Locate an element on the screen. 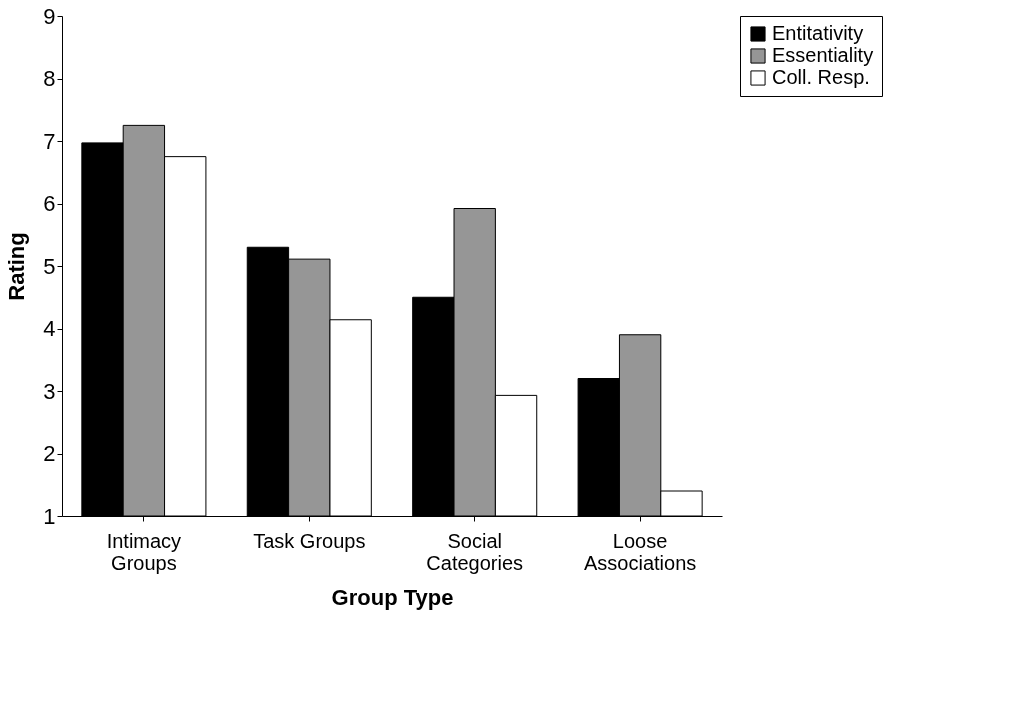  x-axis-title: Group Type is located at coordinates (392, 597).